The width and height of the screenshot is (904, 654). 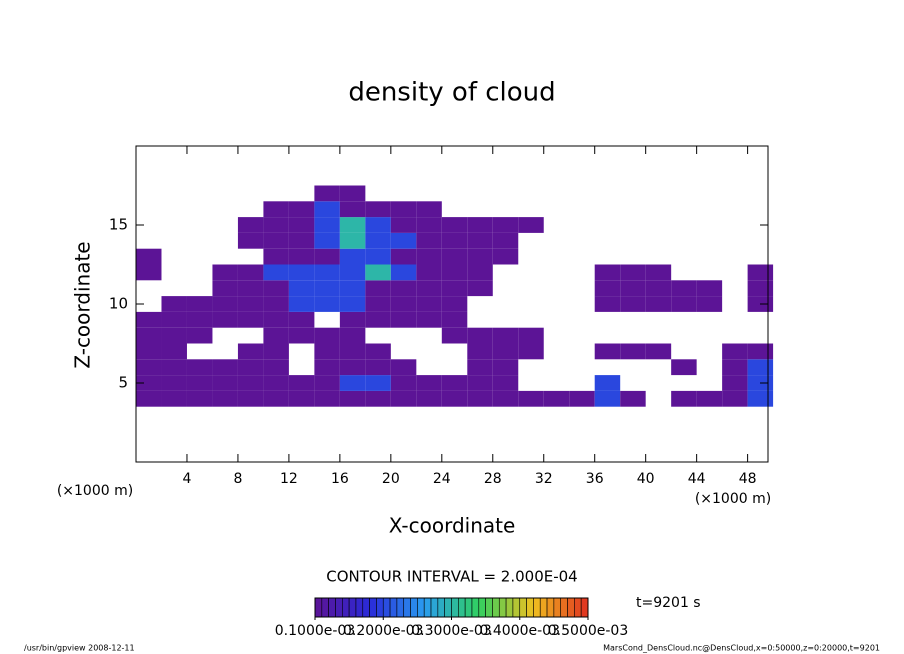 I want to click on colorbar-tick-label: 0.3000e-03, so click(x=451, y=631).